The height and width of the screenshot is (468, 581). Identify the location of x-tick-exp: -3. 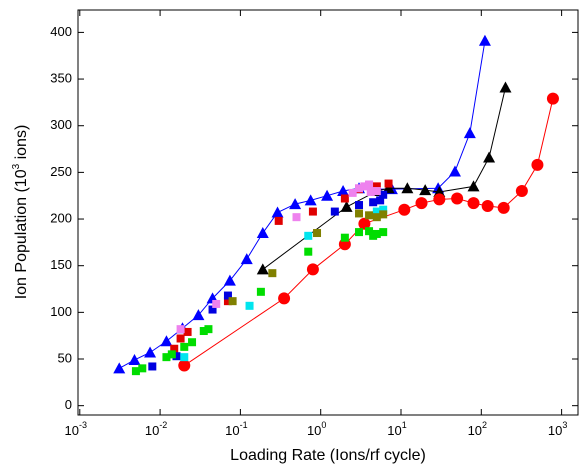
(83, 425).